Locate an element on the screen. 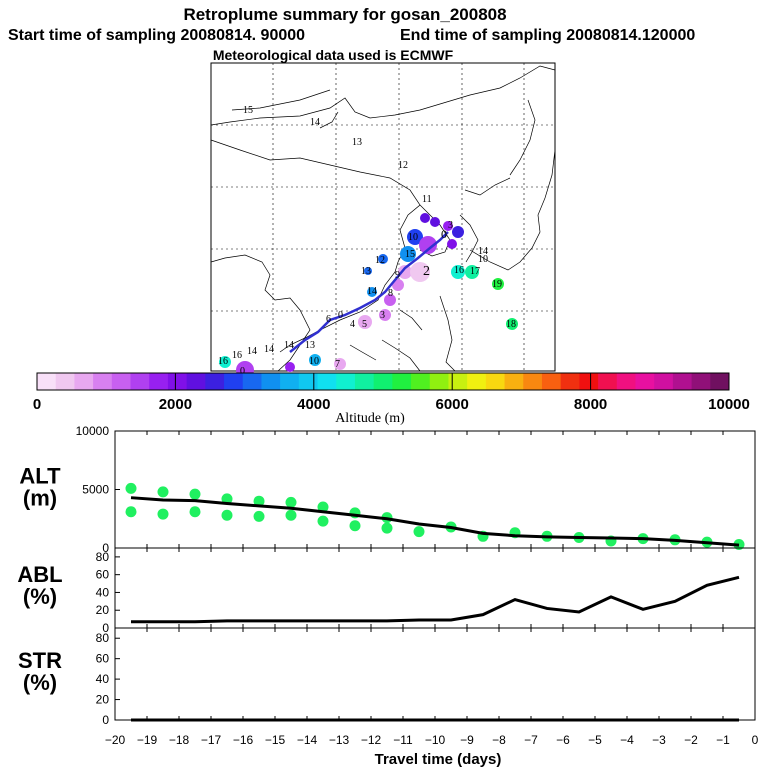 The height and width of the screenshot is (768, 768). x-tick-label: −20 is located at coordinates (115, 740).